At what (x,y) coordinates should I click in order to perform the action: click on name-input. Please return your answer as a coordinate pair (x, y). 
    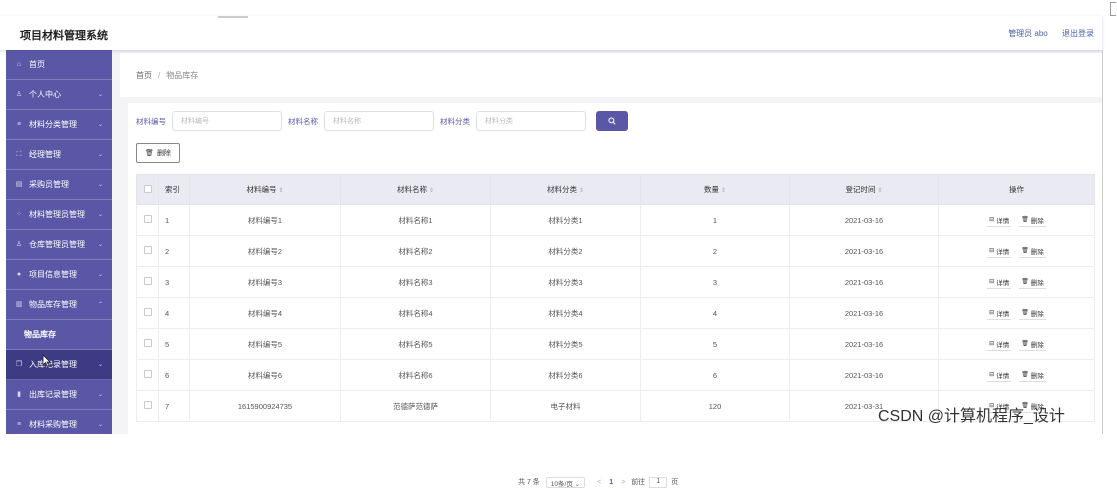
    Looking at the image, I should click on (379, 121).